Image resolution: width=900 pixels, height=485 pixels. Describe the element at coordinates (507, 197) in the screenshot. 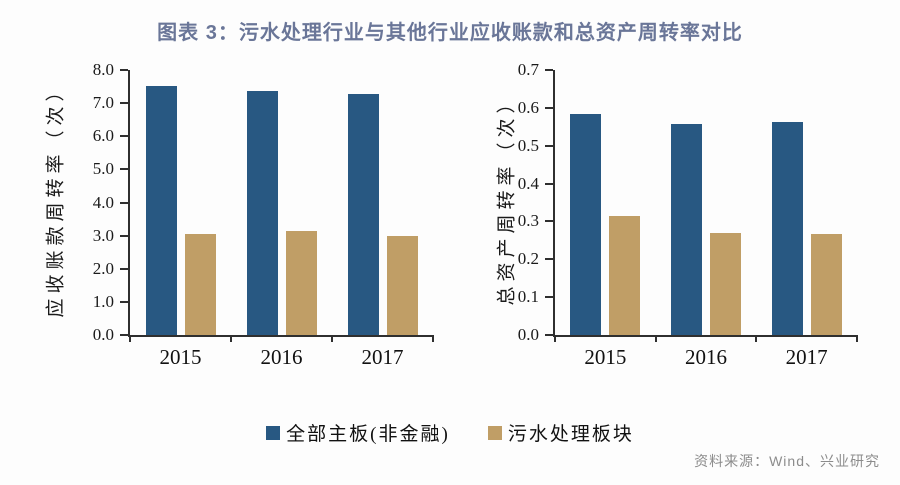

I see `y-axis-label: 总资产周转率（次）` at that location.